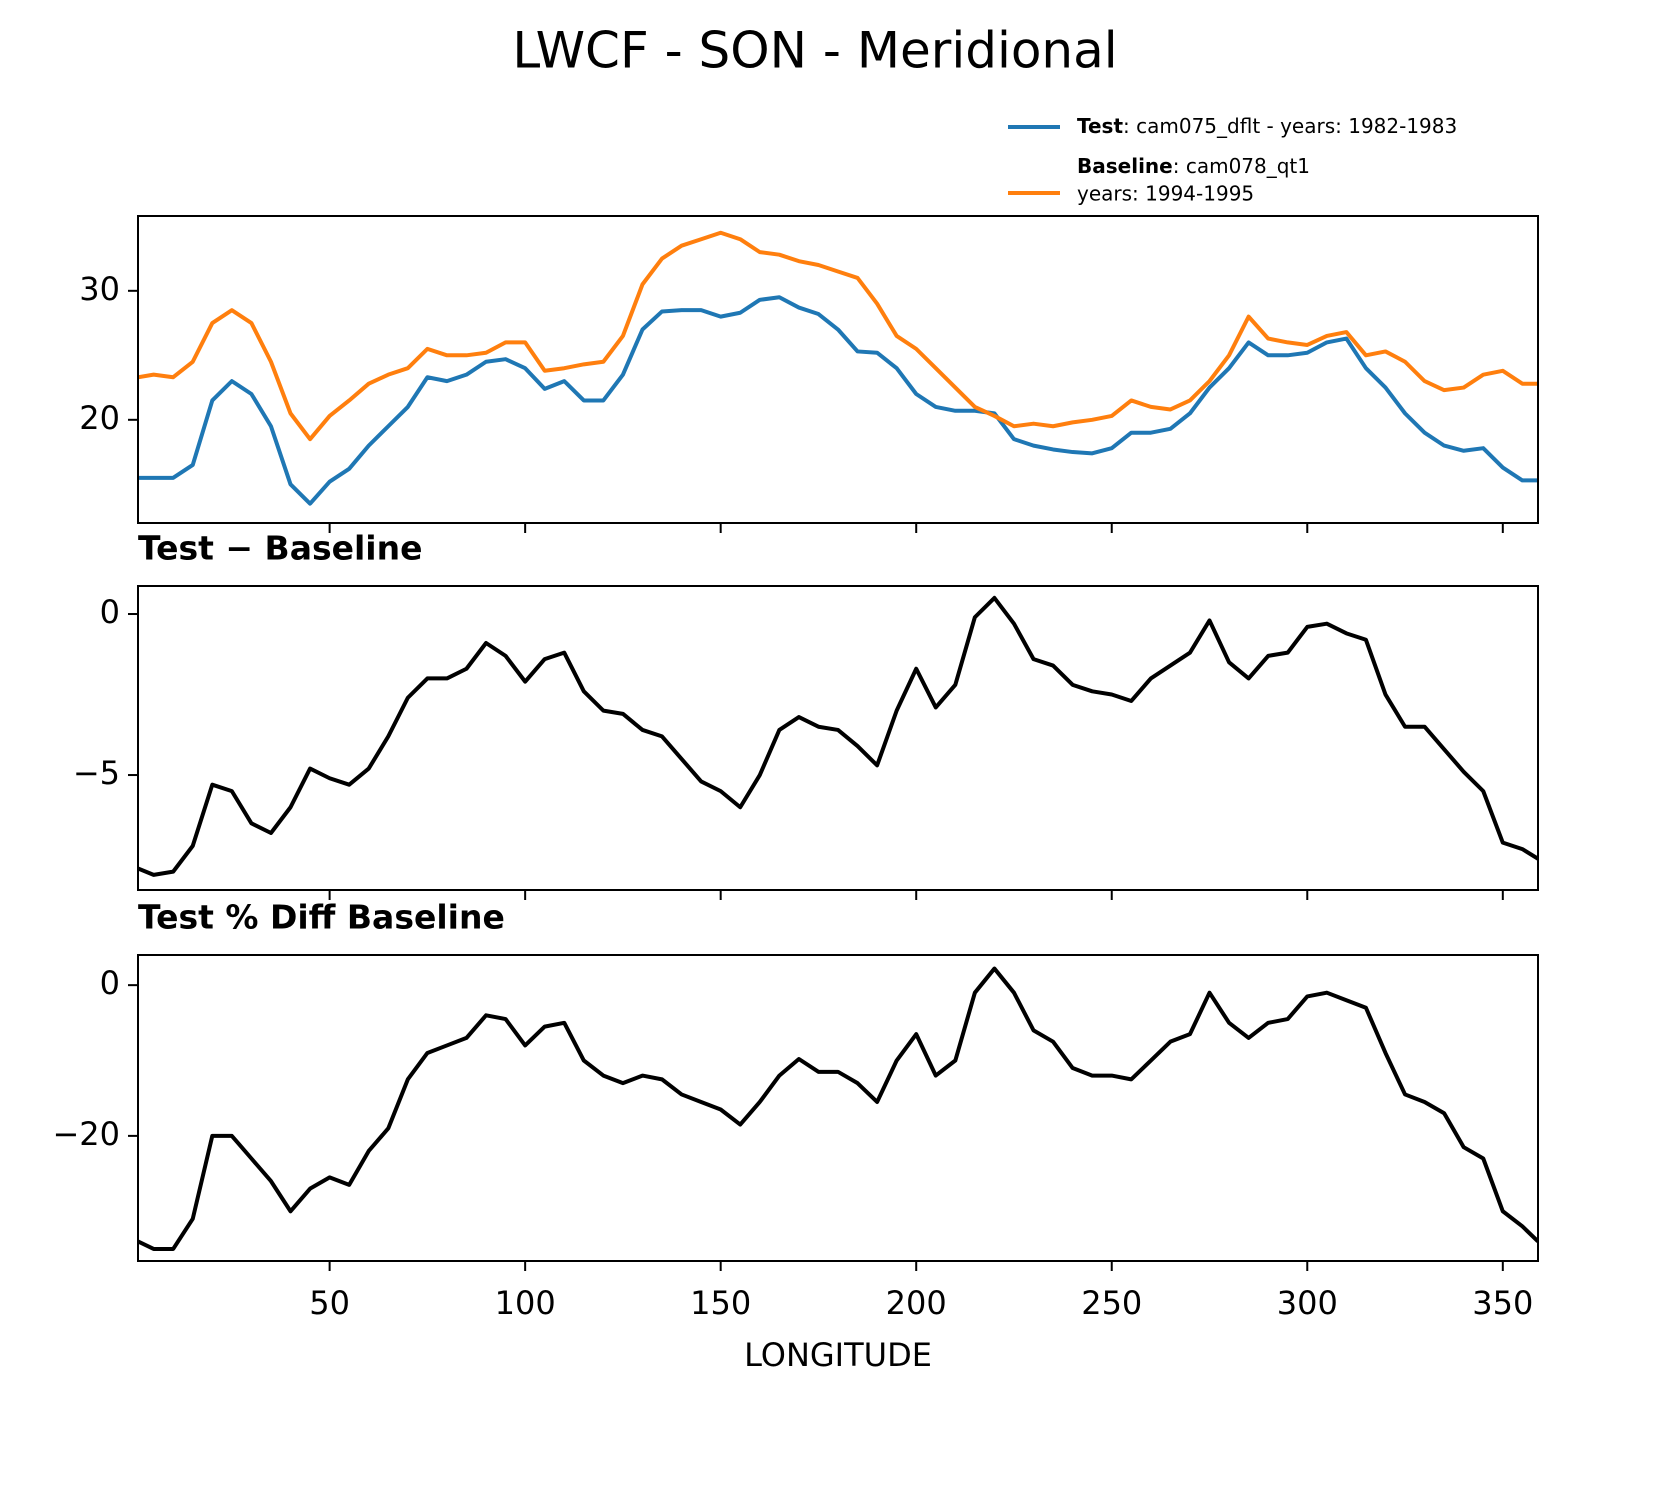 This screenshot has width=1667, height=1496. What do you see at coordinates (1307, 1303) in the screenshot?
I see `x-tick-label: 300` at bounding box center [1307, 1303].